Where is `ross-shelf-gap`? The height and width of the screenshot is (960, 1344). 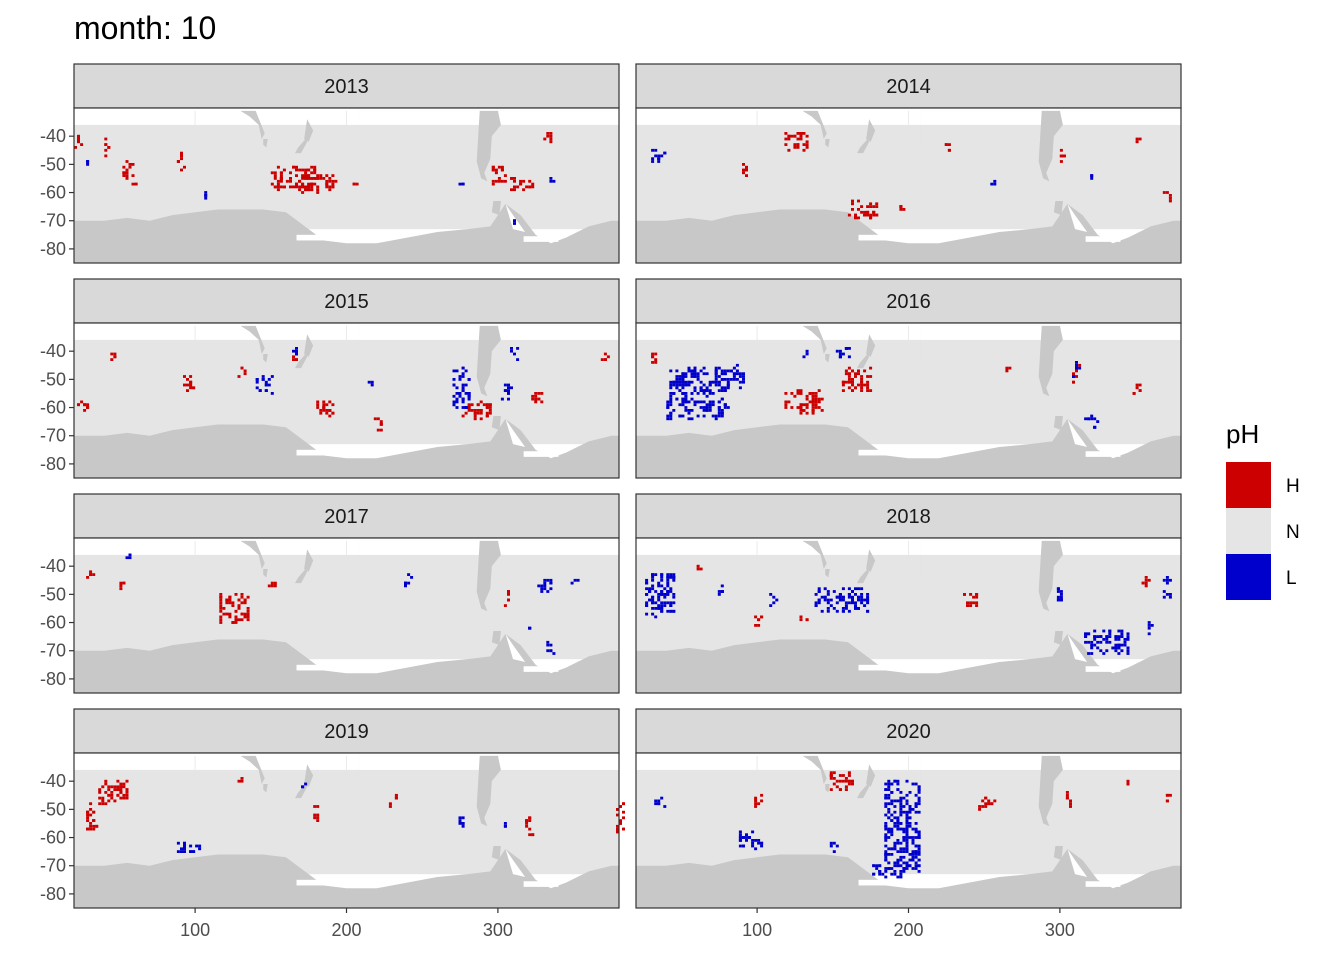 ross-shelf-gap is located at coordinates (325, 452).